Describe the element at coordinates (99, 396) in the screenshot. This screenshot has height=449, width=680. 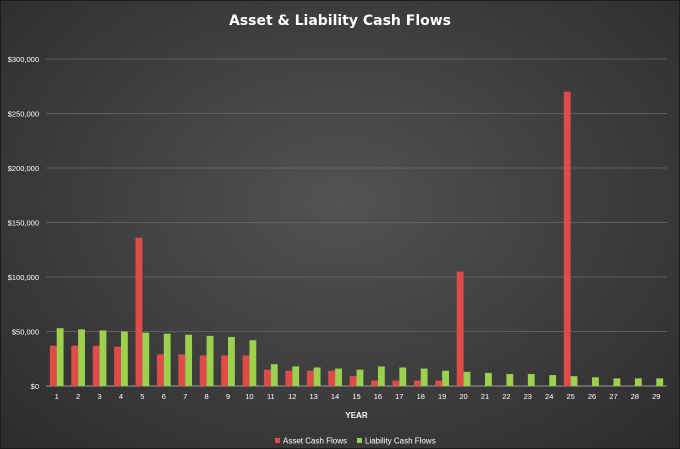
I see `x-tick-label: 3` at that location.